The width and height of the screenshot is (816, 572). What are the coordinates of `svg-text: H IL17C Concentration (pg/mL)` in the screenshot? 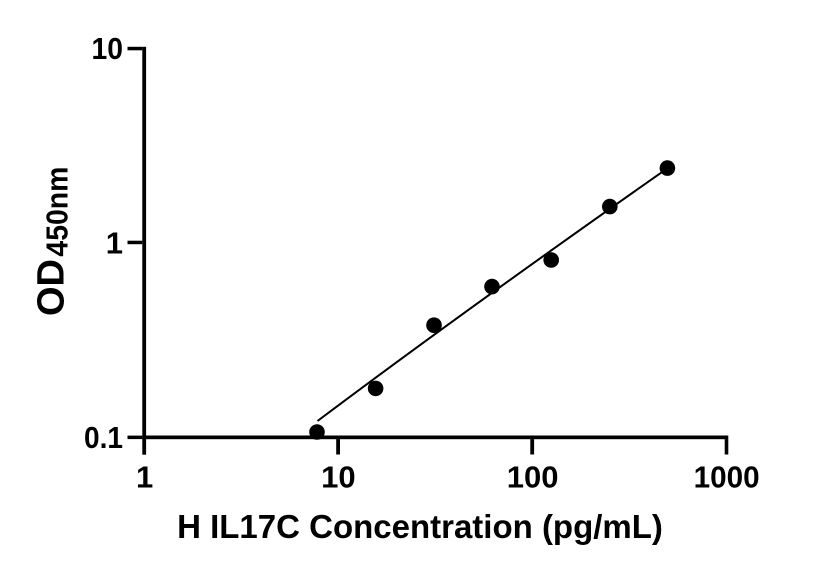 It's located at (420, 526).